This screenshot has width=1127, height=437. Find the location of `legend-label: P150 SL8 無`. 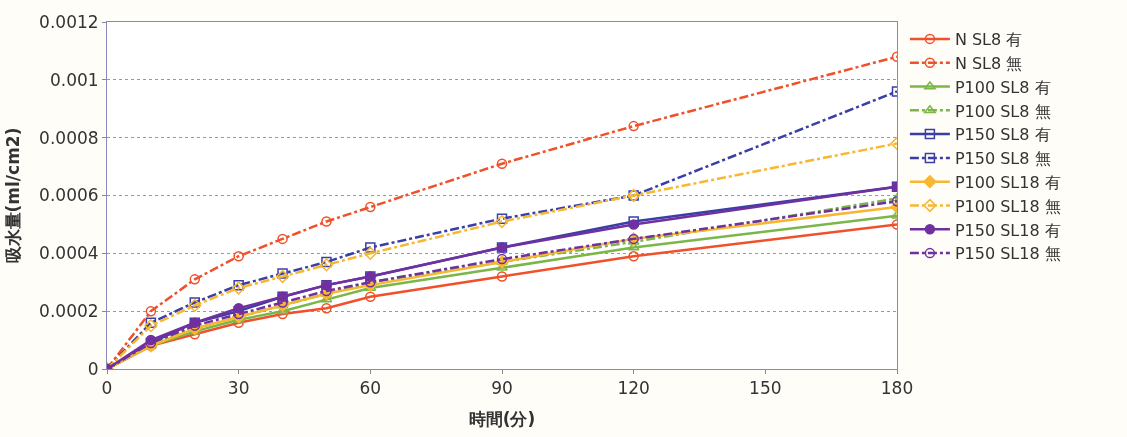

legend-label: P150 SL8 無 is located at coordinates (1002, 159).